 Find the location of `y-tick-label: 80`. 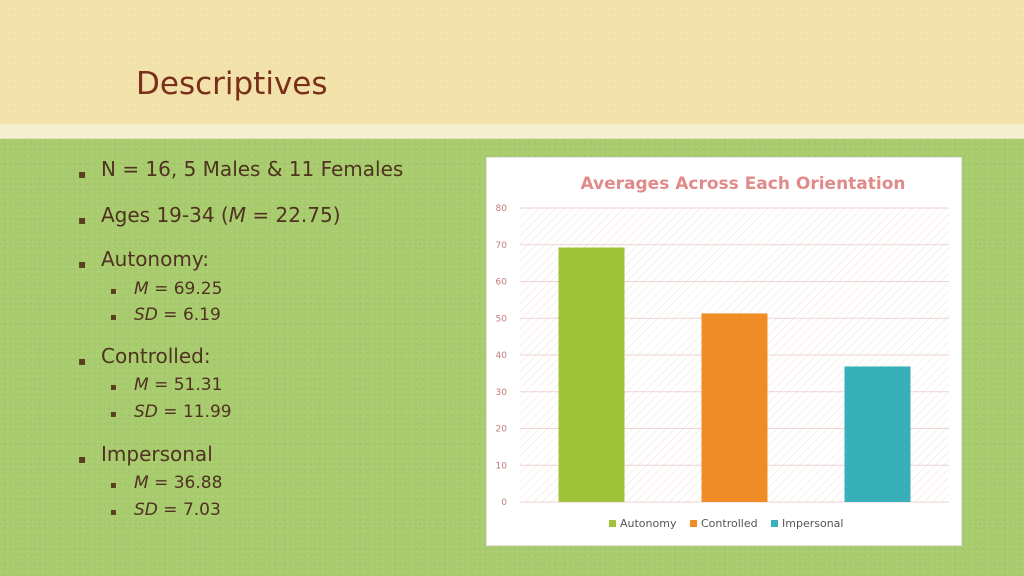

y-tick-label: 80 is located at coordinates (502, 209).